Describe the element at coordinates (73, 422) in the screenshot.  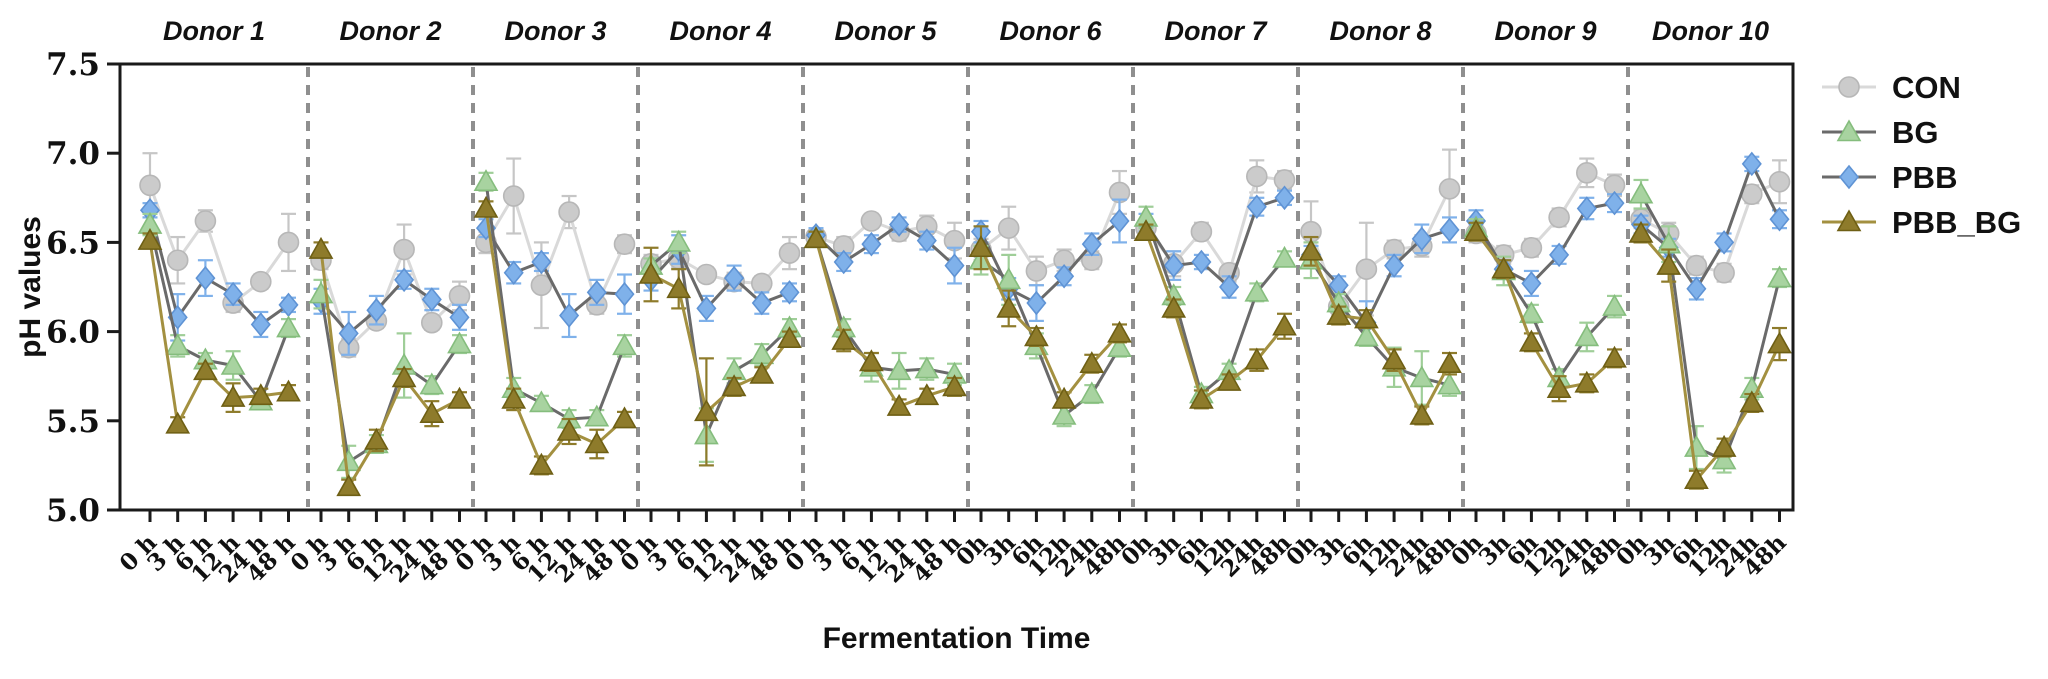
I see `y-tick-label: 5.5` at that location.